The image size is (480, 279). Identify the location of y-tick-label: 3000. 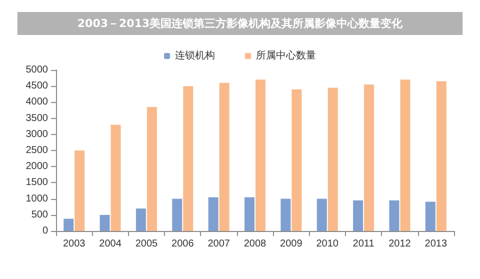
(37, 134).